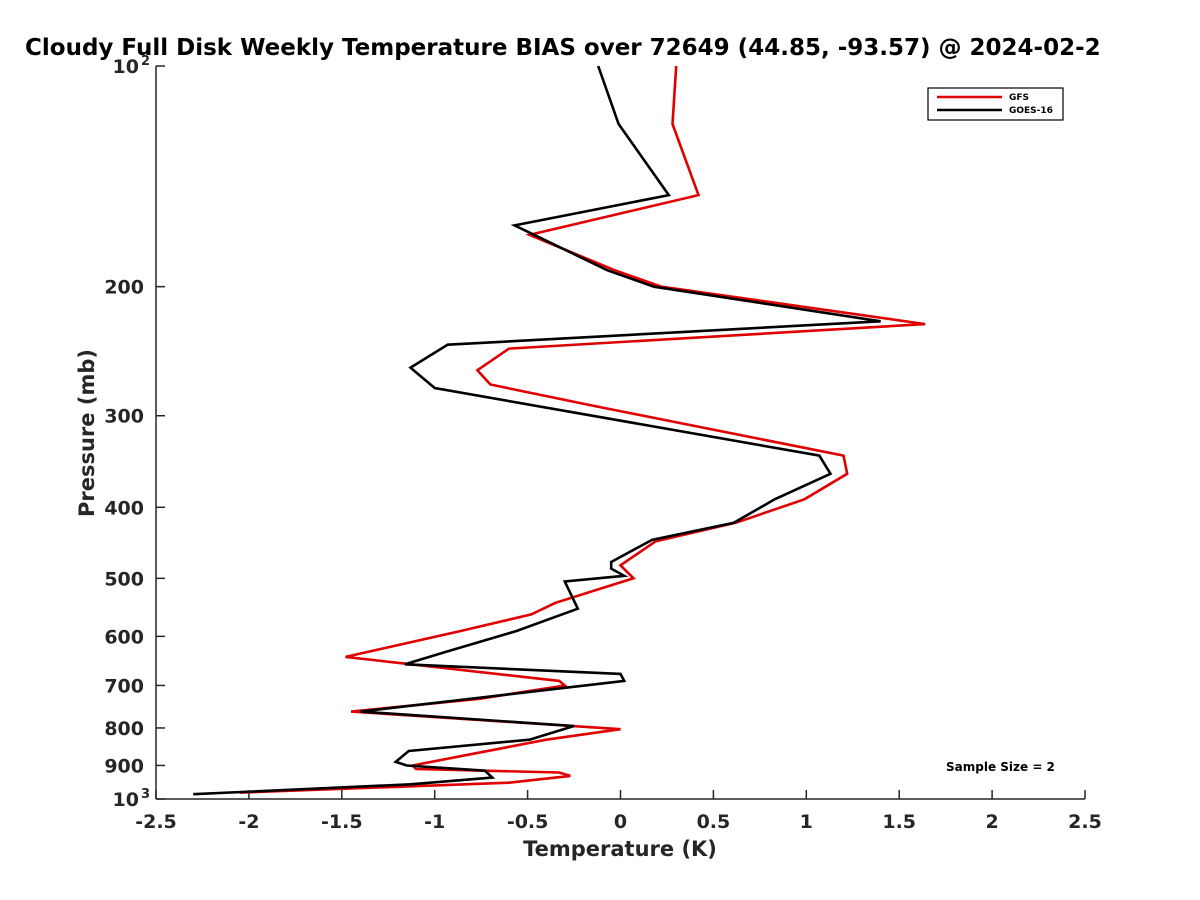  Describe the element at coordinates (248, 822) in the screenshot. I see `x-tick-label: -2` at that location.